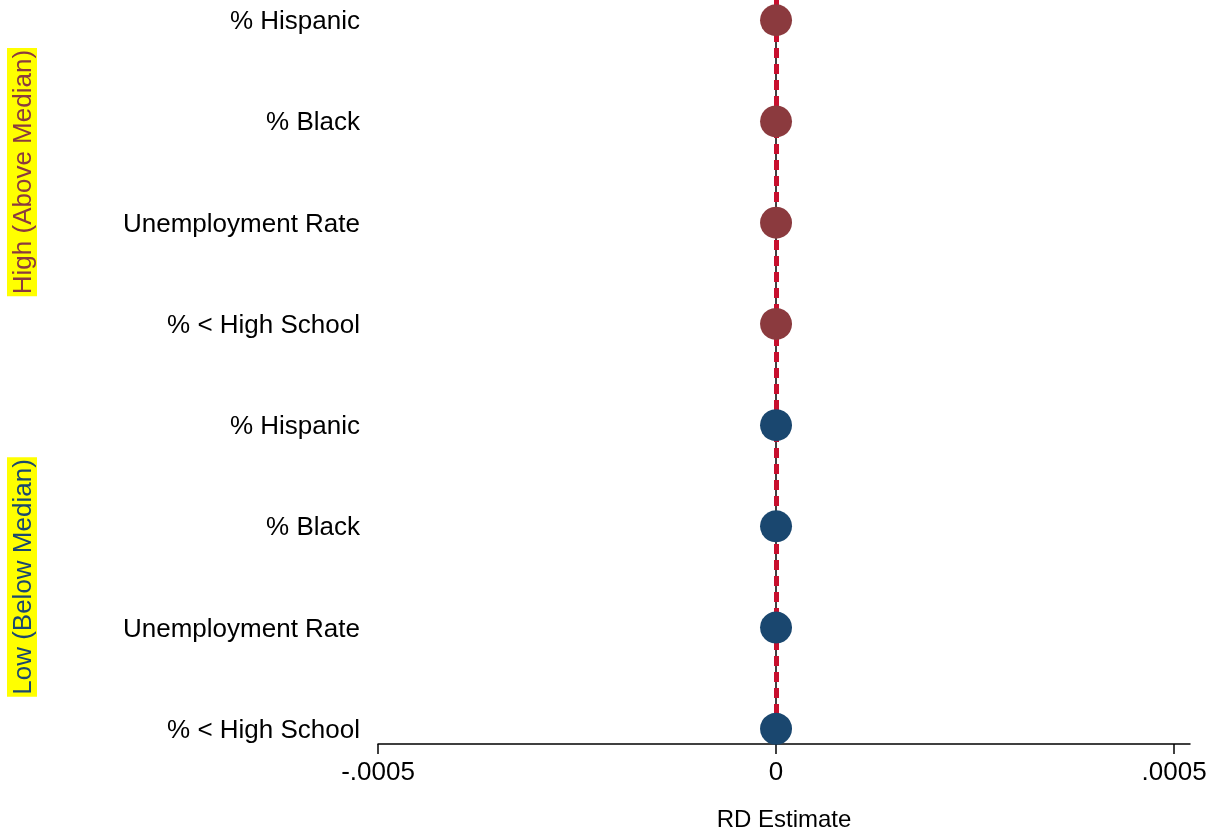  What do you see at coordinates (776, 771) in the screenshot?
I see `x-tick-label: 0` at bounding box center [776, 771].